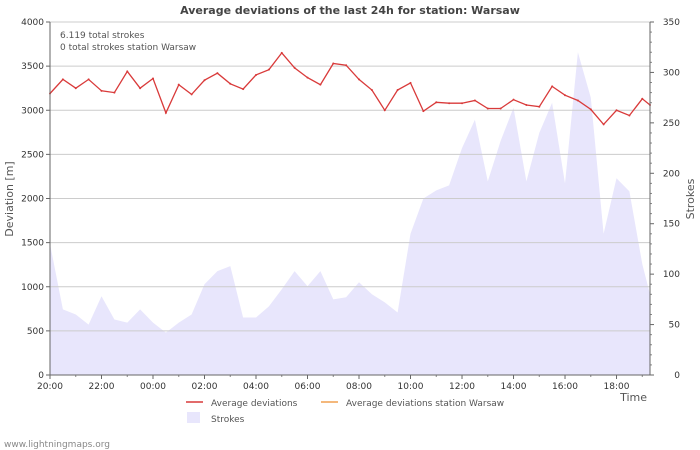  What do you see at coordinates (633, 397) in the screenshot?
I see `x-axis-label: Time` at bounding box center [633, 397].